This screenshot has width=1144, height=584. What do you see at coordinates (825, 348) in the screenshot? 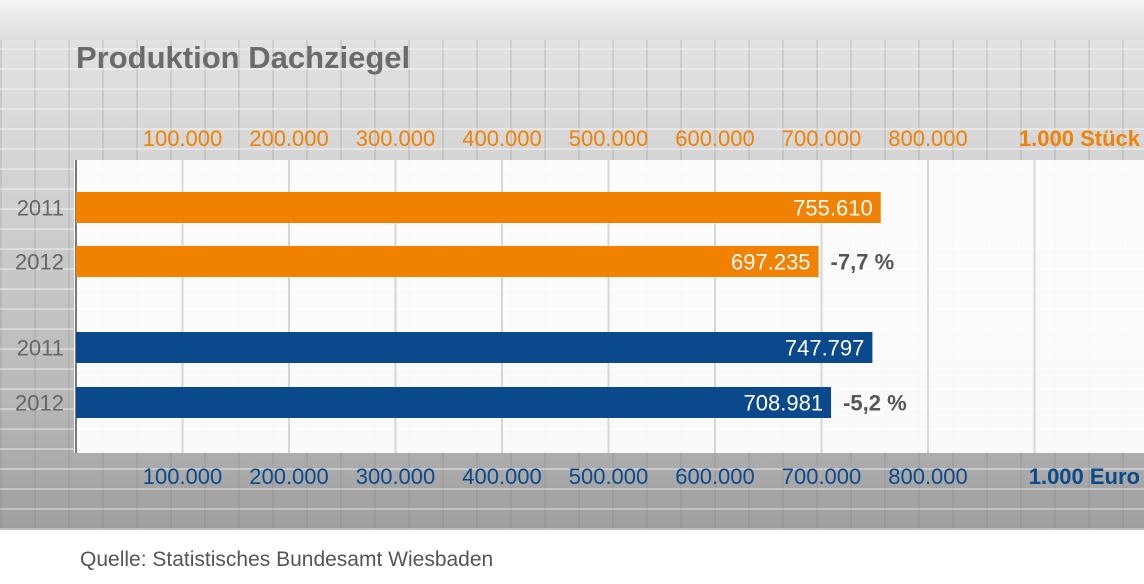
I see `bar-value-label: 747.797` at bounding box center [825, 348].